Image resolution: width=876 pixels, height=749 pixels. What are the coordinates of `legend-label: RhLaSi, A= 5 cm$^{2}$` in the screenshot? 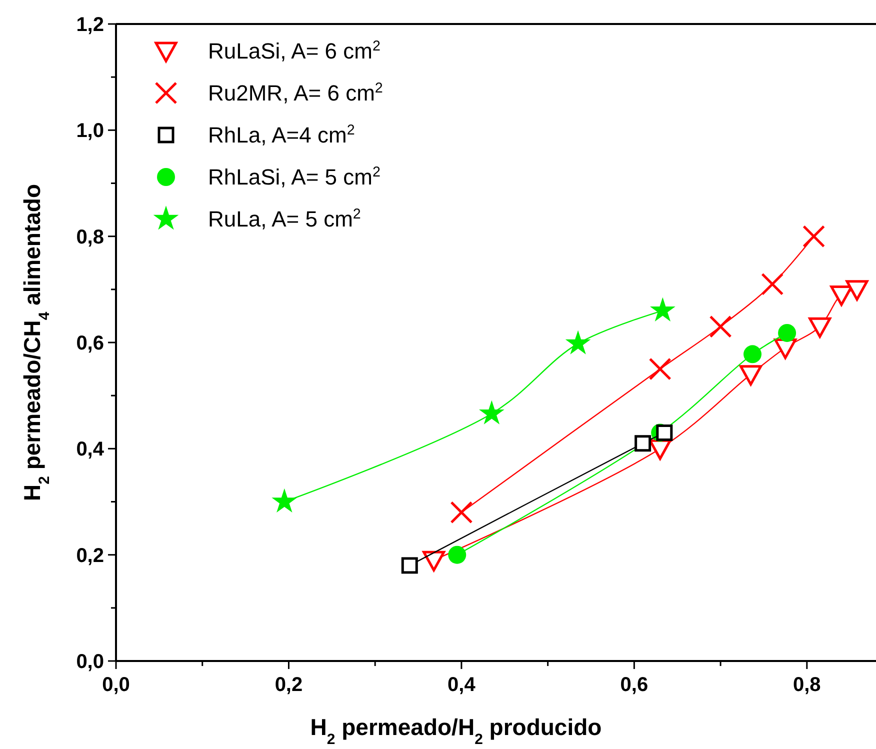 It's located at (294, 177).